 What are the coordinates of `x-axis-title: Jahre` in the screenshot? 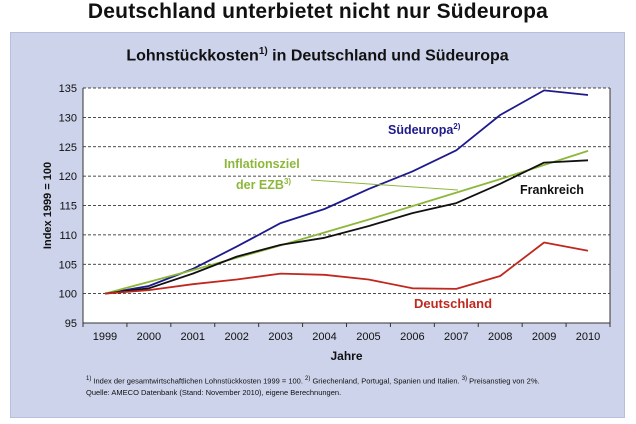 It's located at (346, 356).